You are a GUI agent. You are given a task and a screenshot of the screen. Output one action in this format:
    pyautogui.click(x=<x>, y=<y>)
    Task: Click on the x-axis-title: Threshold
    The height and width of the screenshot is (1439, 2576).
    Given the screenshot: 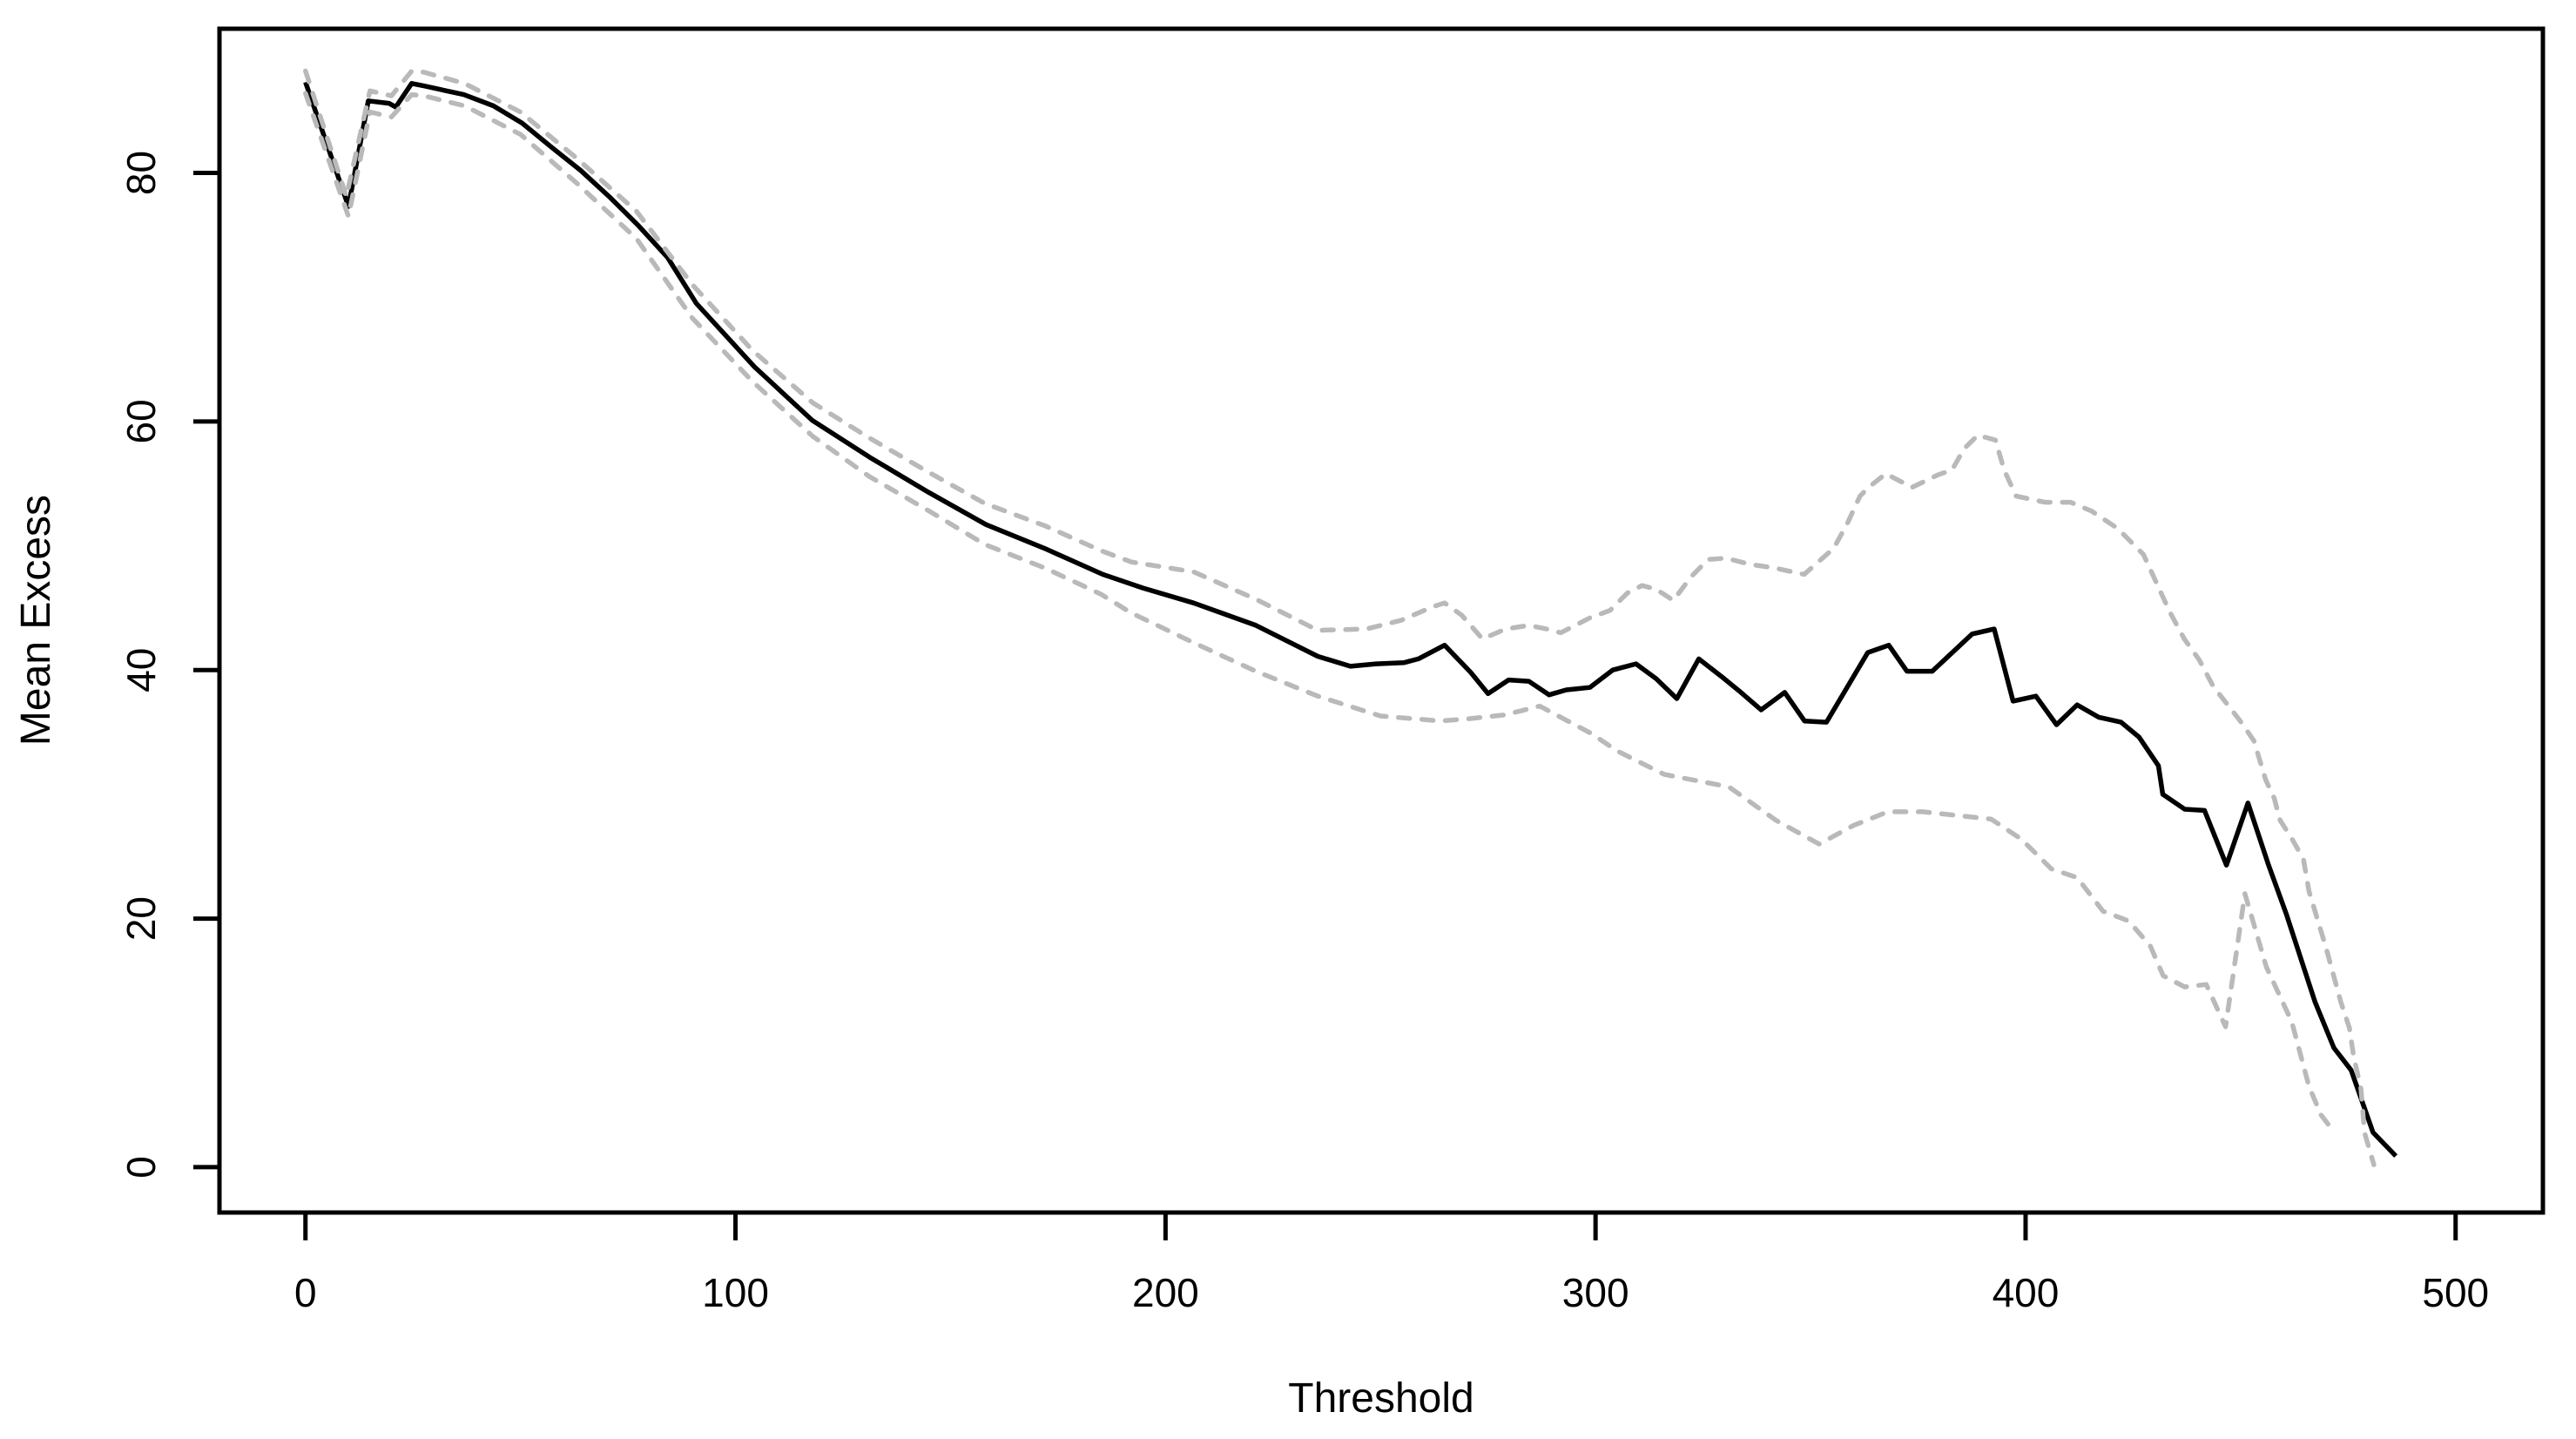 What is the action you would take?
    pyautogui.click(x=1381, y=1398)
    